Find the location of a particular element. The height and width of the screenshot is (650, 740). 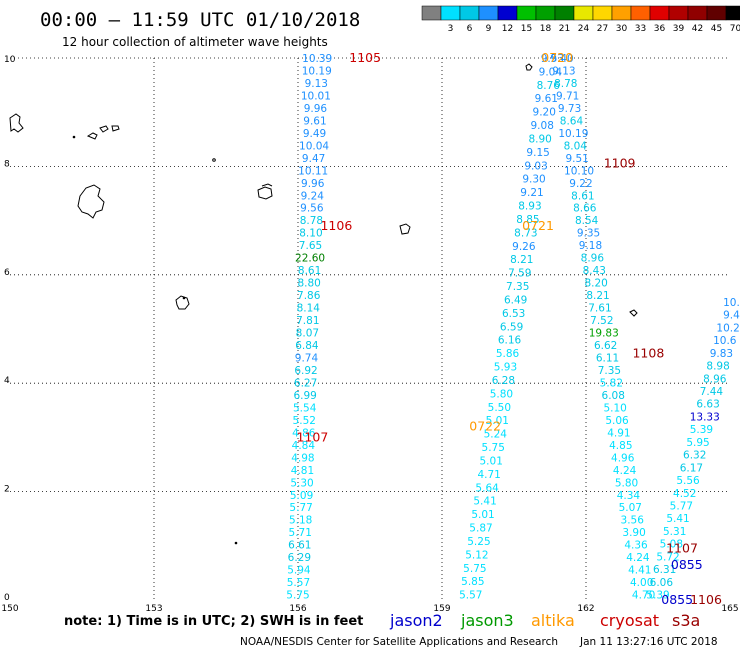

swh-value-mark: 5.77 is located at coordinates (681, 507).